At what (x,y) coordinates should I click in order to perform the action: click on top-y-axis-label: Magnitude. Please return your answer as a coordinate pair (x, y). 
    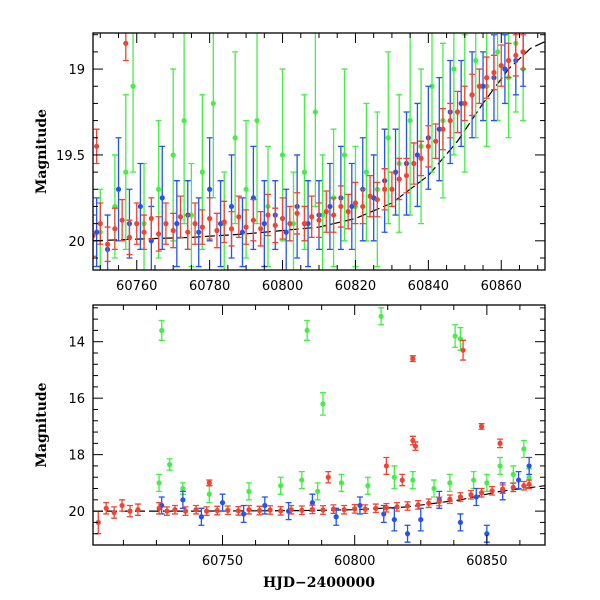
    Looking at the image, I should click on (42, 151).